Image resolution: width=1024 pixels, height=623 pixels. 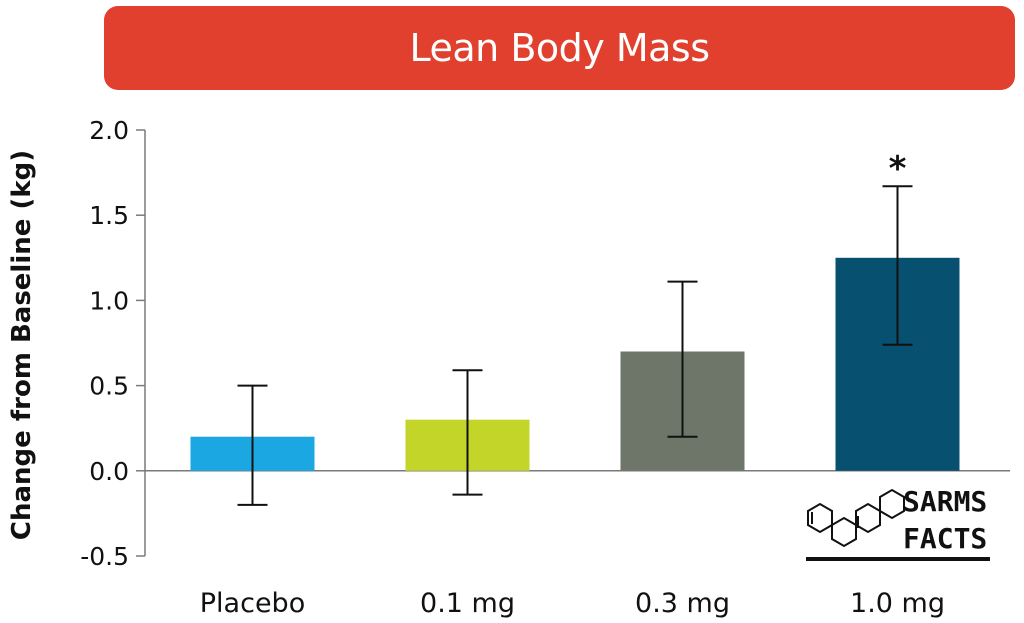 I want to click on y-tick-label: 0.5, so click(x=109, y=386).